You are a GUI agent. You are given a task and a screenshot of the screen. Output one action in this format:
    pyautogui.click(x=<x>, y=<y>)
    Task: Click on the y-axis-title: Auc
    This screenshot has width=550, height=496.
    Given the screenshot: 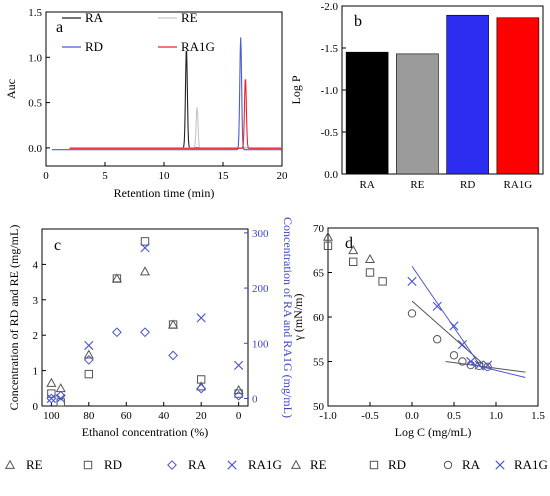 What is the action you would take?
    pyautogui.click(x=11, y=89)
    